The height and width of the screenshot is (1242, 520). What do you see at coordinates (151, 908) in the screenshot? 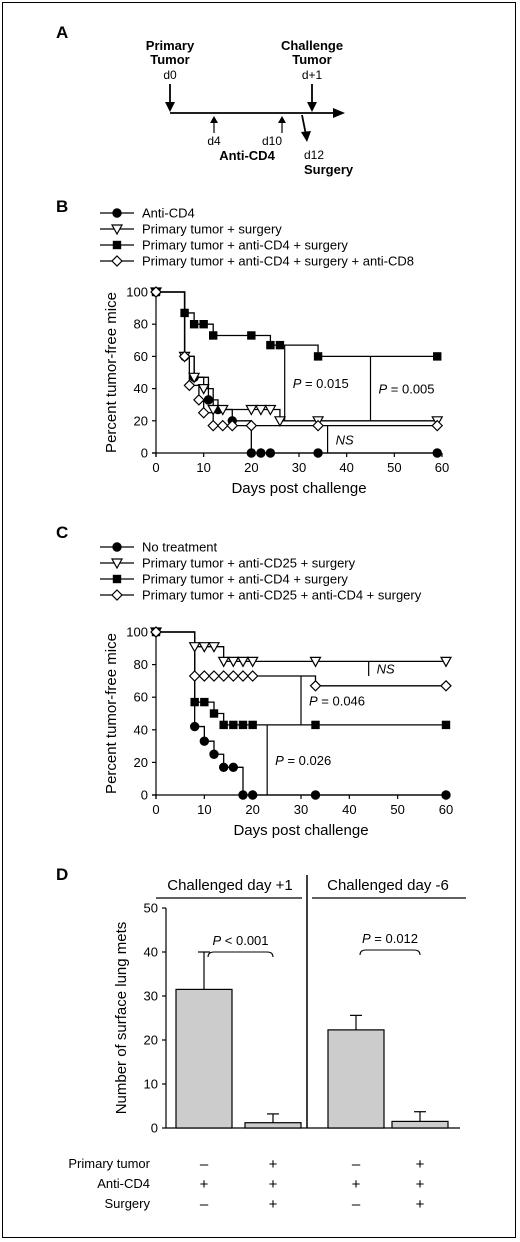
I see `y-tick-label-d-50: 50` at bounding box center [151, 908].